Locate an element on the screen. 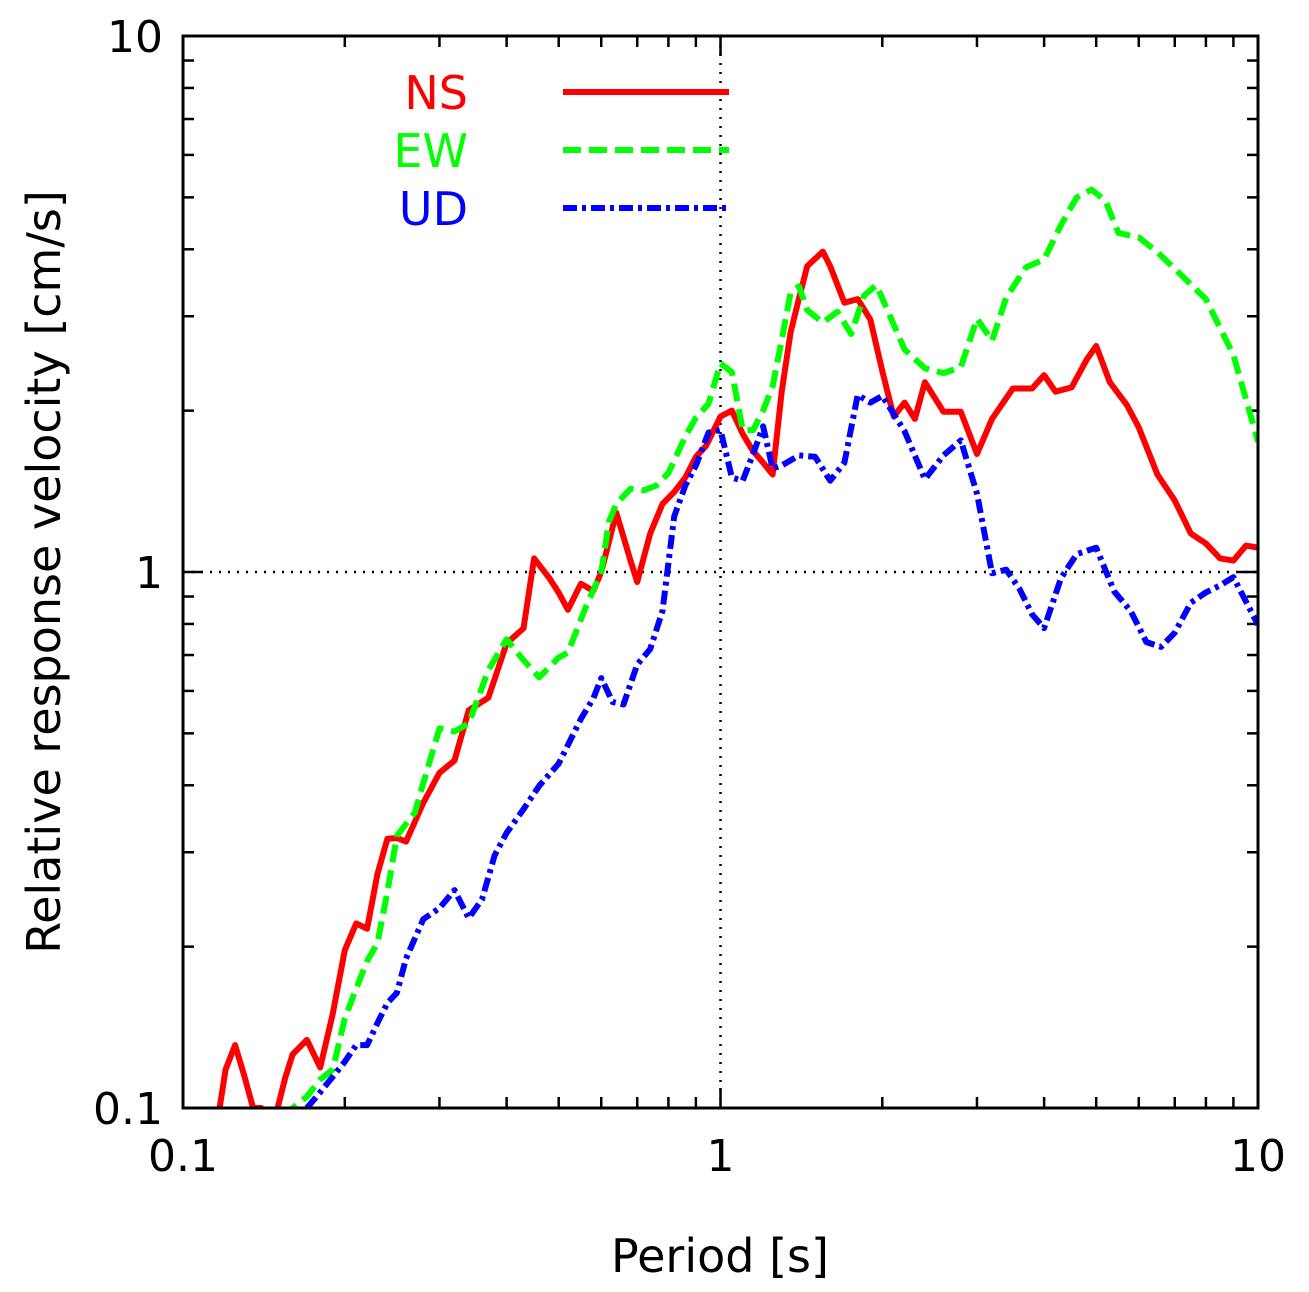  x-tick-label-2: 10 is located at coordinates (1258, 1156).